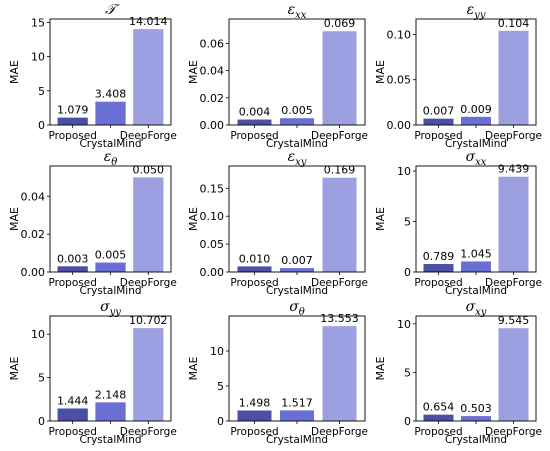 The height and width of the screenshot is (451, 550). What do you see at coordinates (476, 253) in the screenshot?
I see `value-label: 1.045` at bounding box center [476, 253].